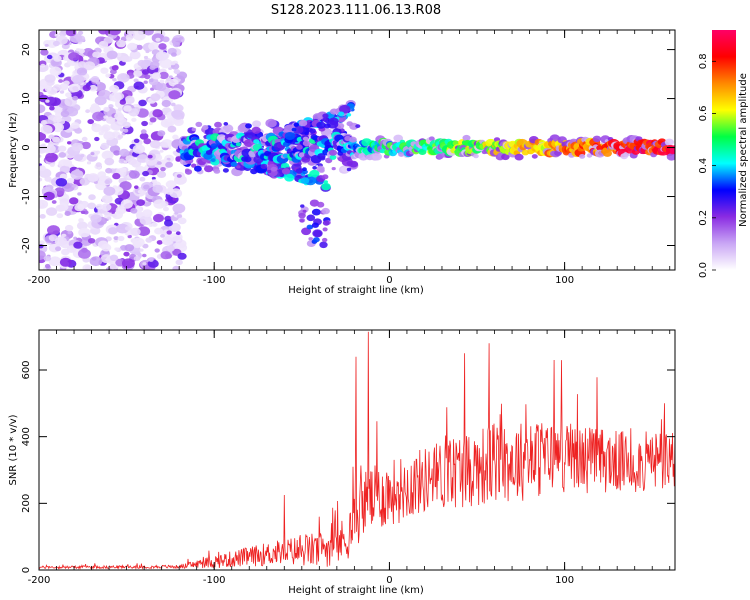 The image size is (750, 600). Describe the element at coordinates (214, 280) in the screenshot. I see `spectrogram-xtick-label: -100` at that location.